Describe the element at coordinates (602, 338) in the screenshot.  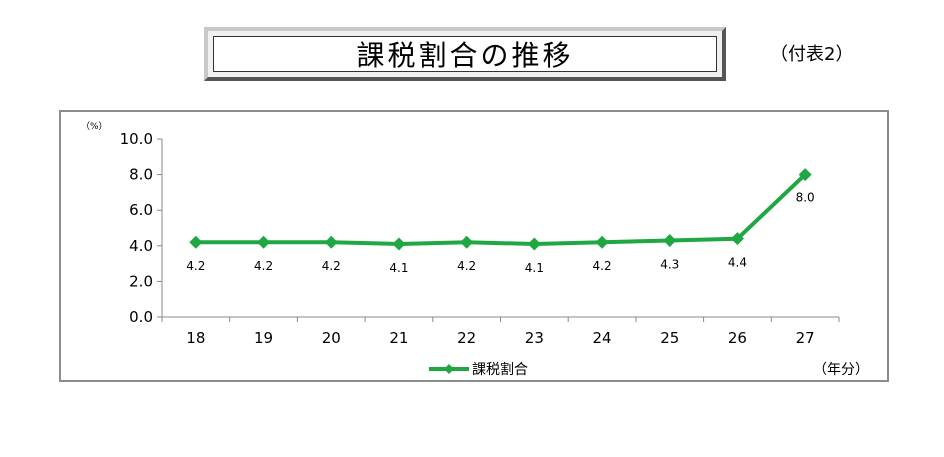
I see `x-tick-label: 24` at that location.